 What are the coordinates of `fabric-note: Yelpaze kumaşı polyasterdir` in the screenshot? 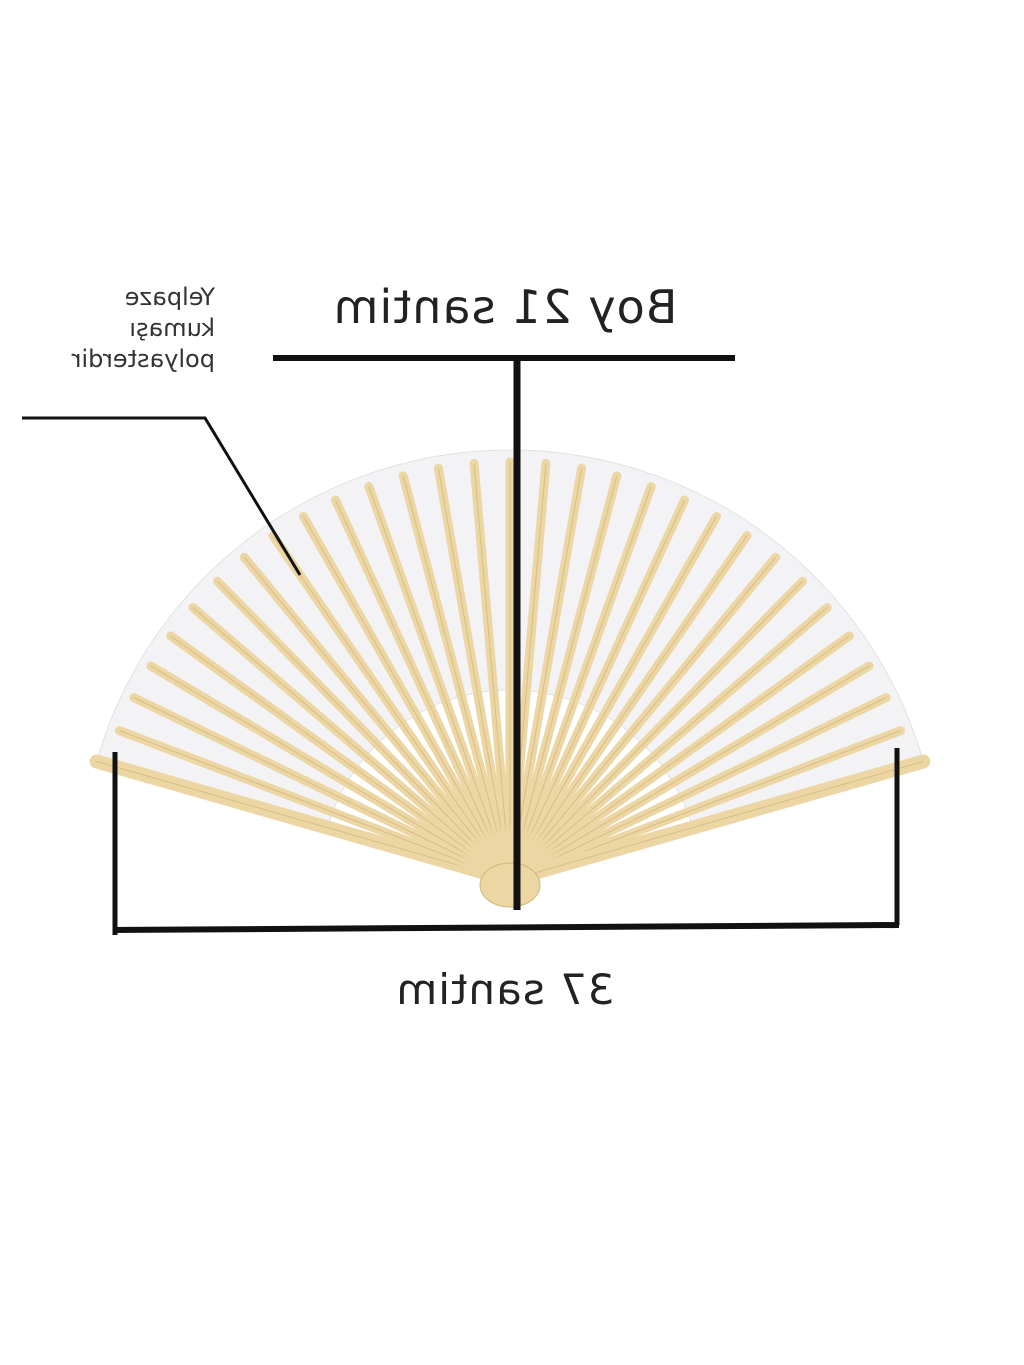 It's located at (107, 328).